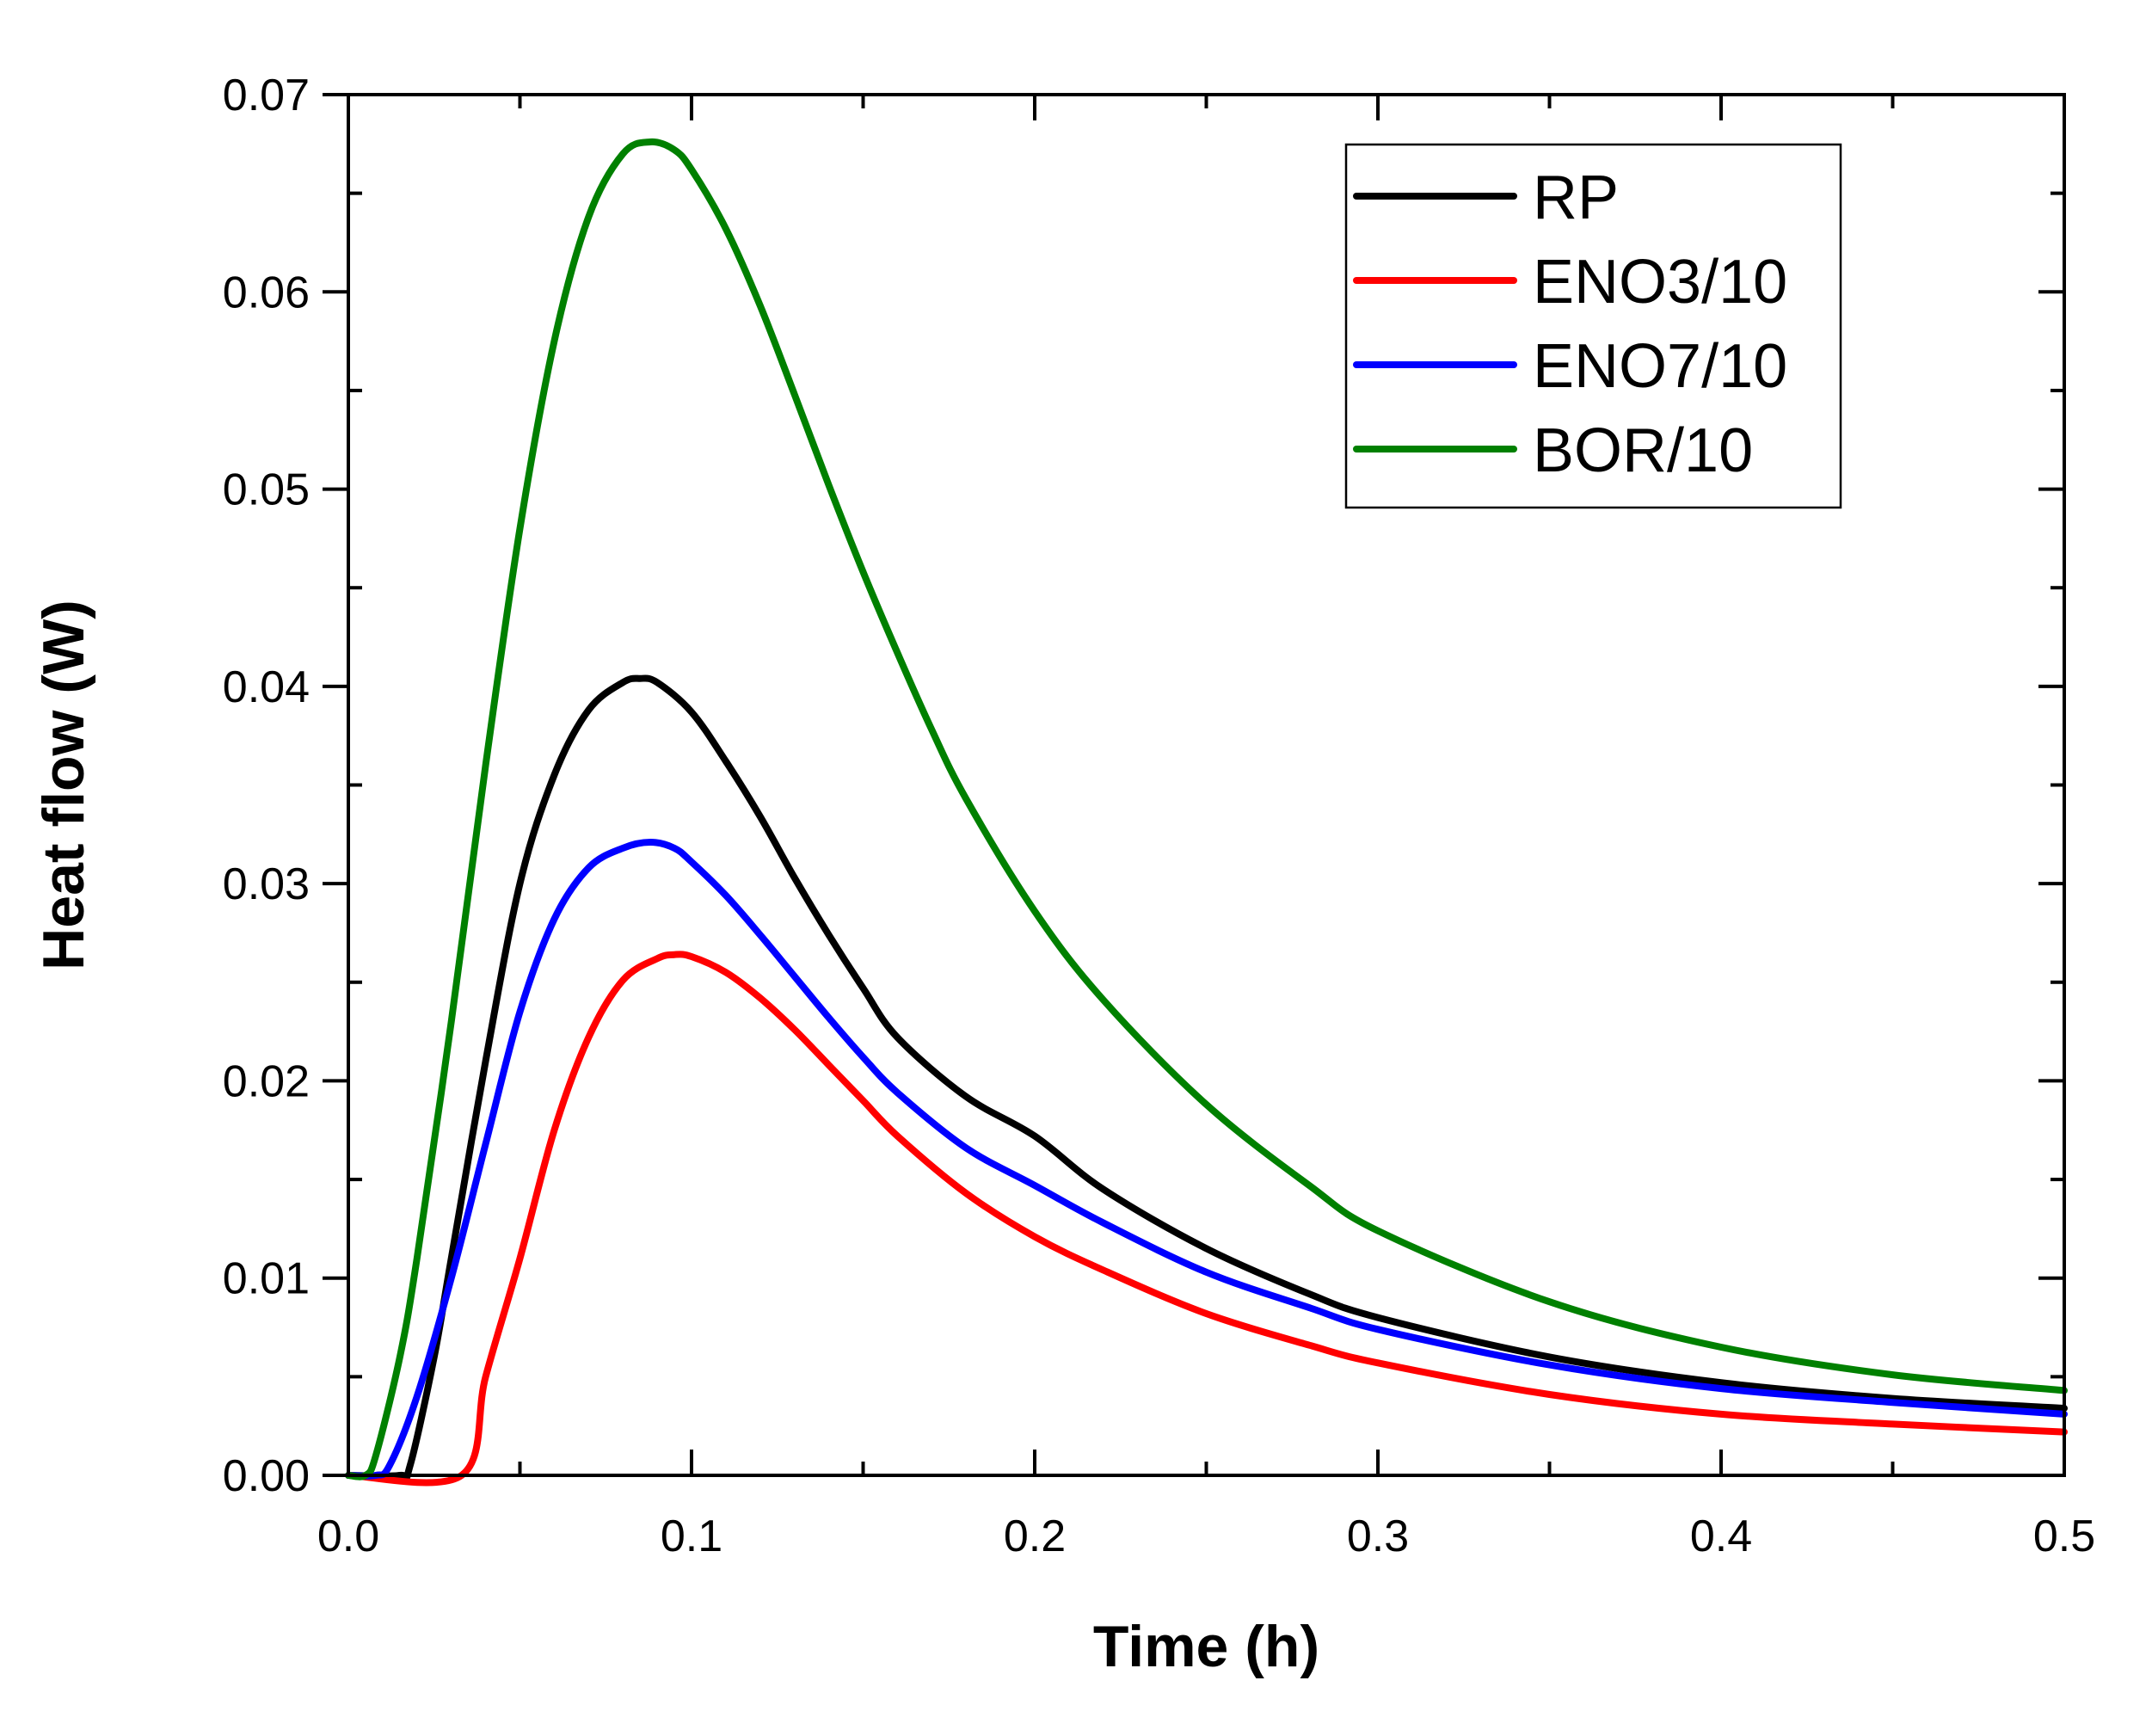 This screenshot has width=2152, height=1736. I want to click on y-axis-title: Heat flow (W), so click(64, 785).